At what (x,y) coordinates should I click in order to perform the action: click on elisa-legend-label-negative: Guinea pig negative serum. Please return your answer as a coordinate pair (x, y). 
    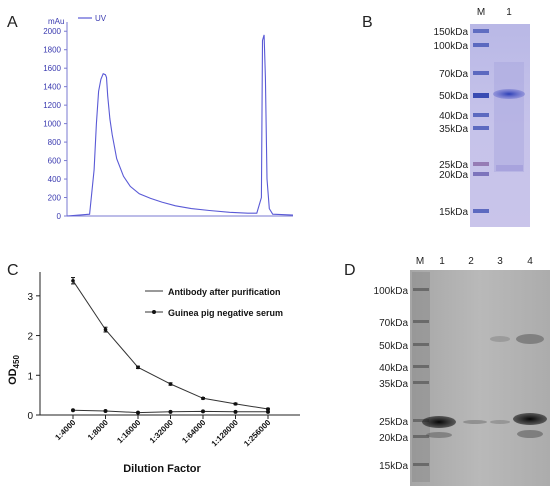
    Looking at the image, I should click on (225, 313).